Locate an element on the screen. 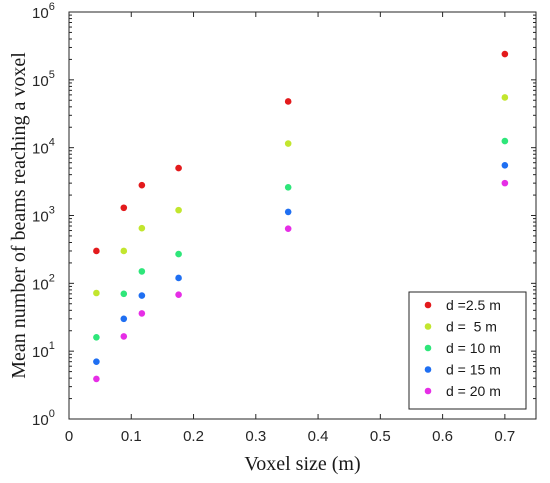 The width and height of the screenshot is (550, 483). legend-entry-label: d = 5 m is located at coordinates (471, 327).